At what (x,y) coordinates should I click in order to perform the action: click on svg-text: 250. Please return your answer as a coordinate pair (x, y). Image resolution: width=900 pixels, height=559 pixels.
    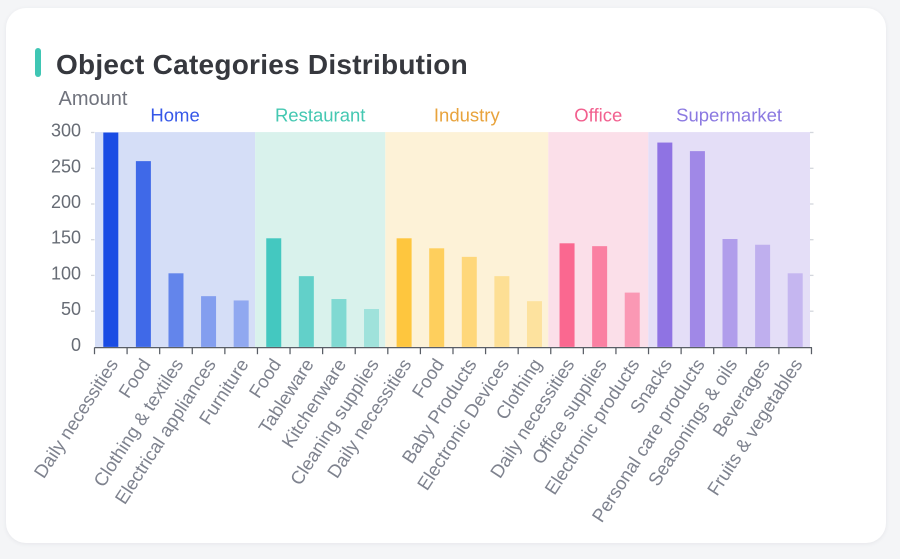
    Looking at the image, I should click on (66, 166).